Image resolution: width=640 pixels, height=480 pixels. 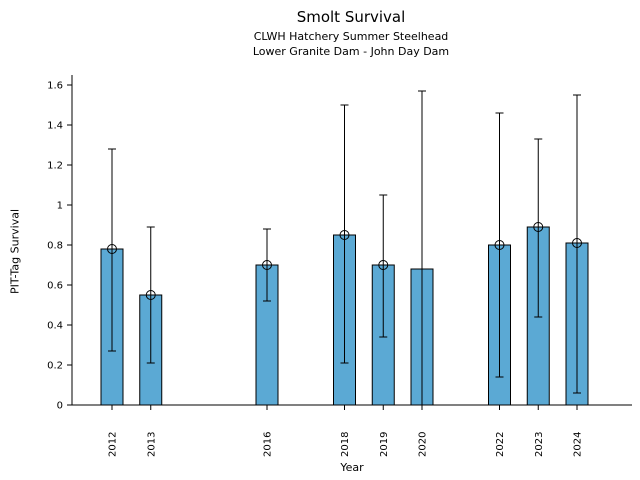 What do you see at coordinates (352, 467) in the screenshot?
I see `x-axis-label: Year` at bounding box center [352, 467].